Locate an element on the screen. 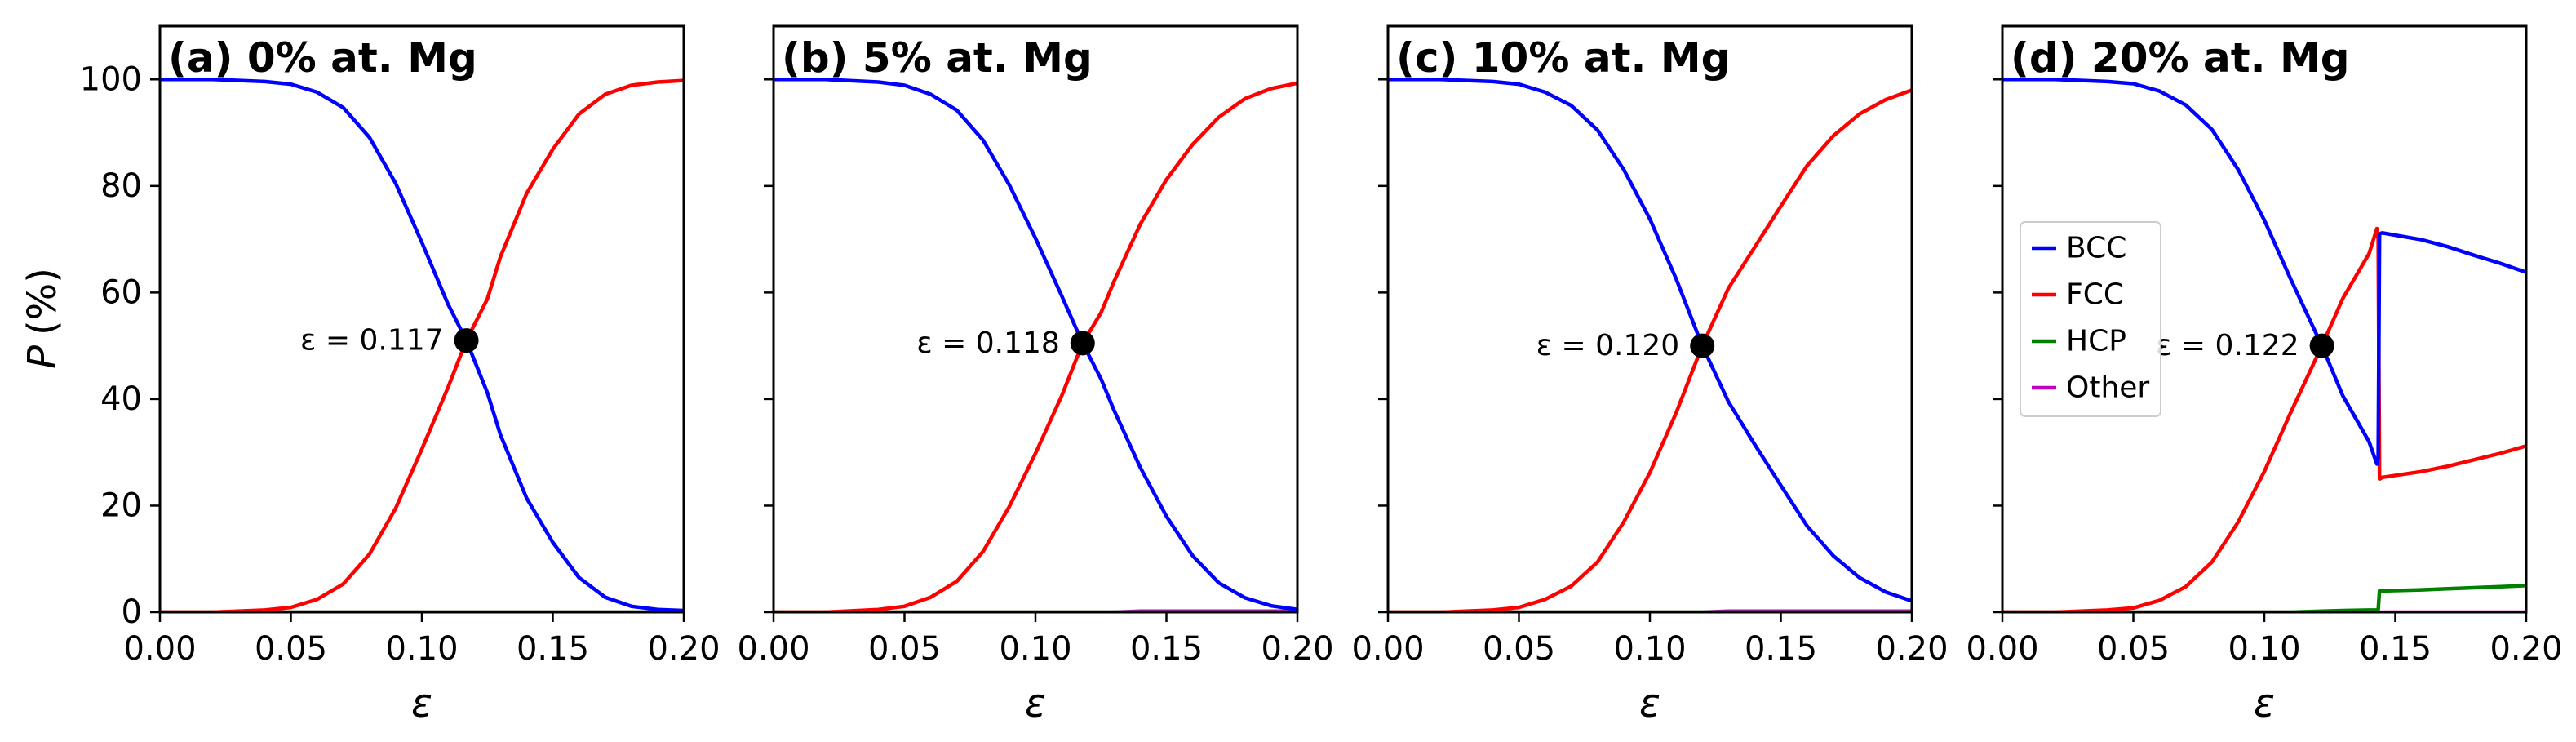  panel-title: (a) 0% at. Mg is located at coordinates (322, 58).